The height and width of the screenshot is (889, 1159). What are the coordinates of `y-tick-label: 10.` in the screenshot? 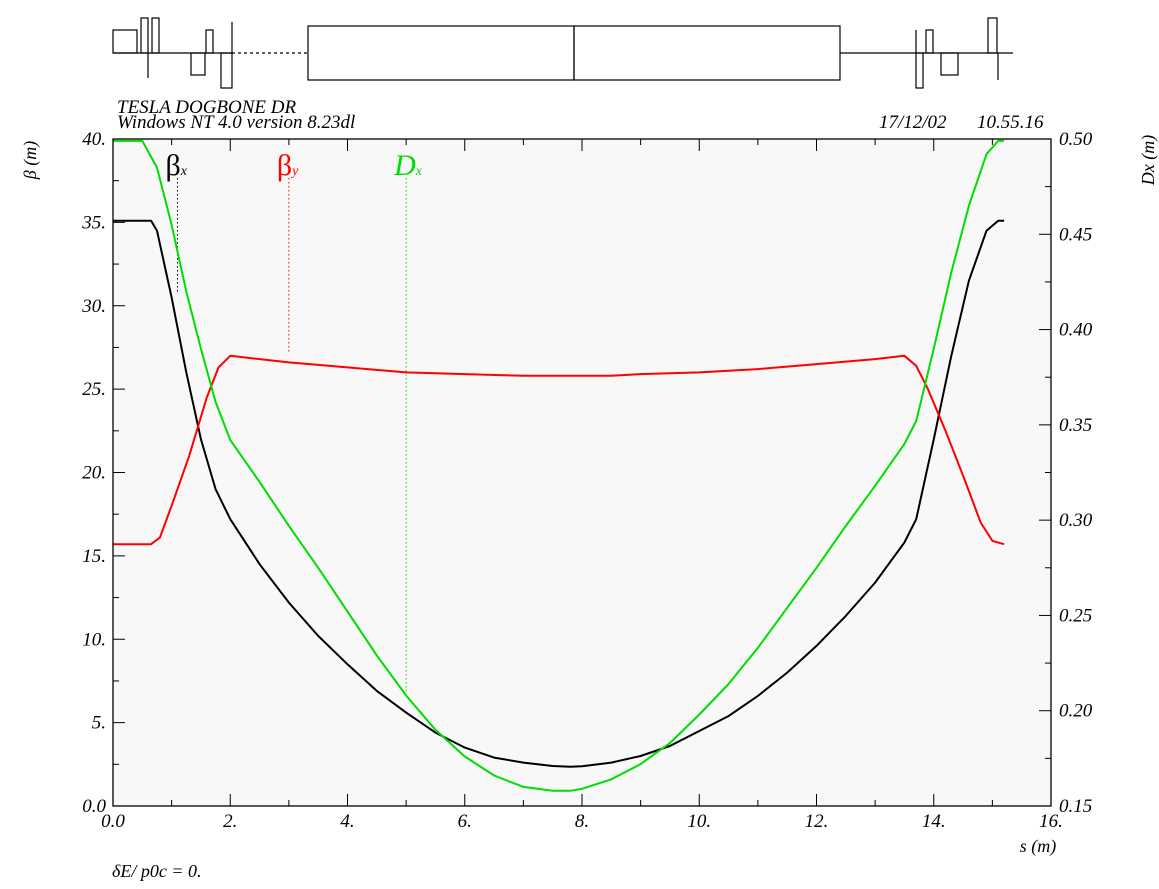 It's located at (94, 639).